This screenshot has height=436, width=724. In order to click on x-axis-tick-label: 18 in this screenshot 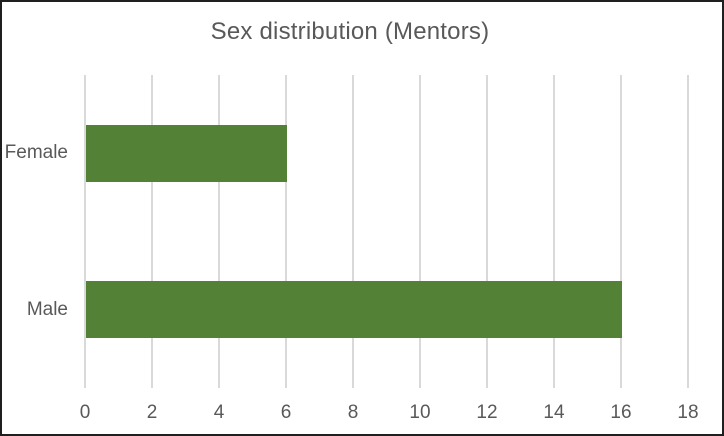, I will do `click(688, 412)`.